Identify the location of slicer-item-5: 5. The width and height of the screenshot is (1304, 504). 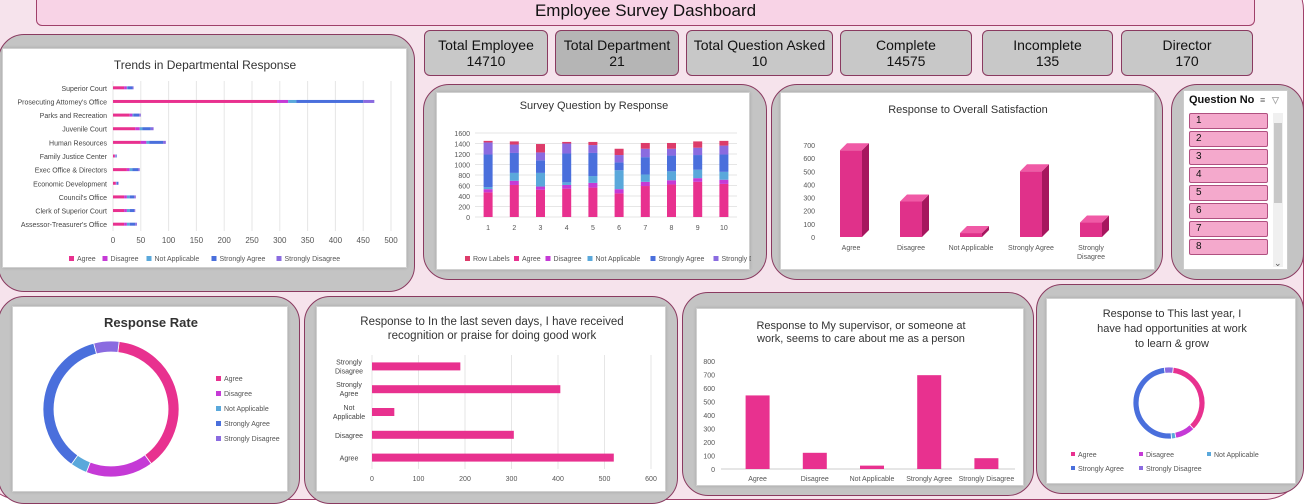
(1228, 193).